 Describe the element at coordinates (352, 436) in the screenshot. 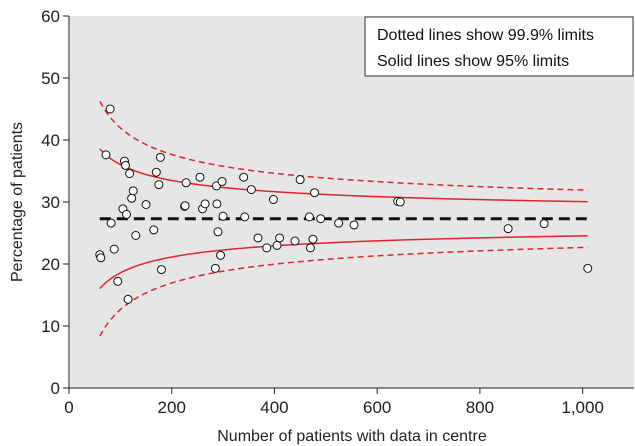

I see `x-axis-title: Number of patients with data in centre` at that location.